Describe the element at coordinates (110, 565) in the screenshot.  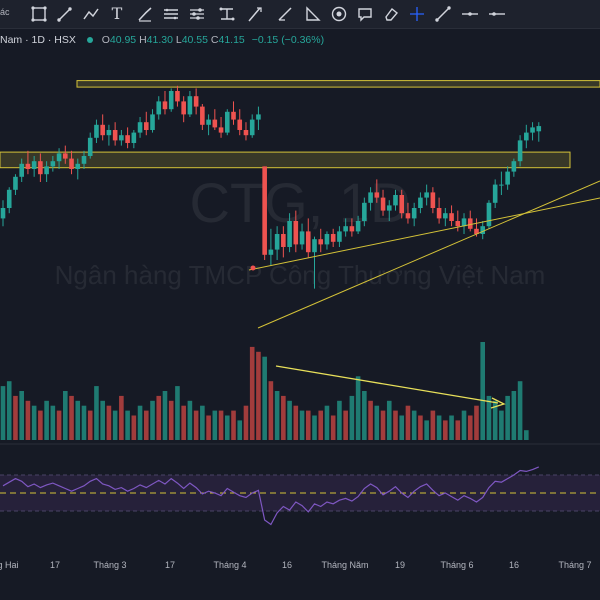
I see `month-label: Tháng 3` at that location.